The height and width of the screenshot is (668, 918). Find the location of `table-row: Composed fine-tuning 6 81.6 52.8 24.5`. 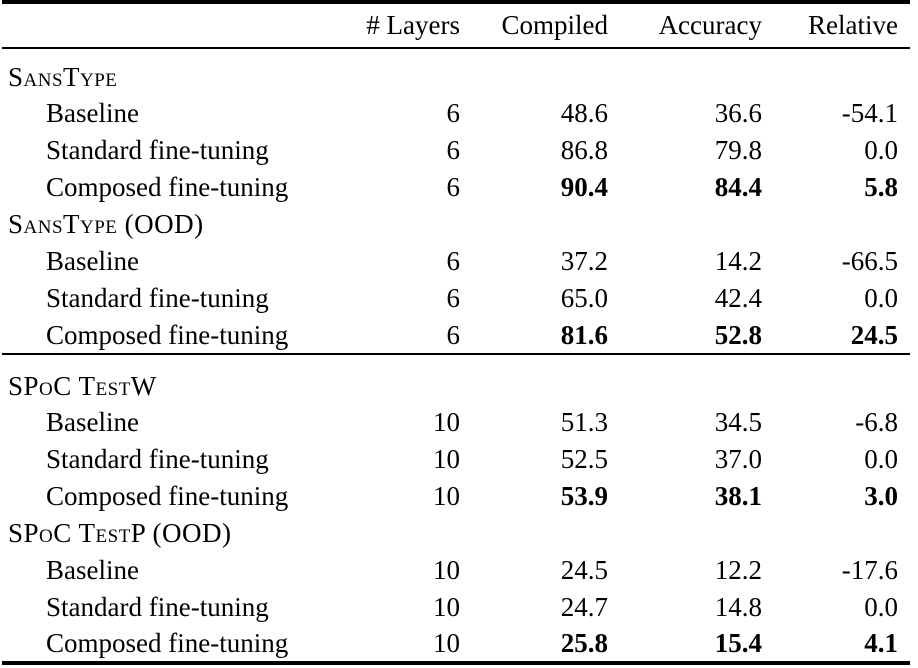

table-row: Composed fine-tuning 6 81.6 52.8 24.5 is located at coordinates (456, 335).